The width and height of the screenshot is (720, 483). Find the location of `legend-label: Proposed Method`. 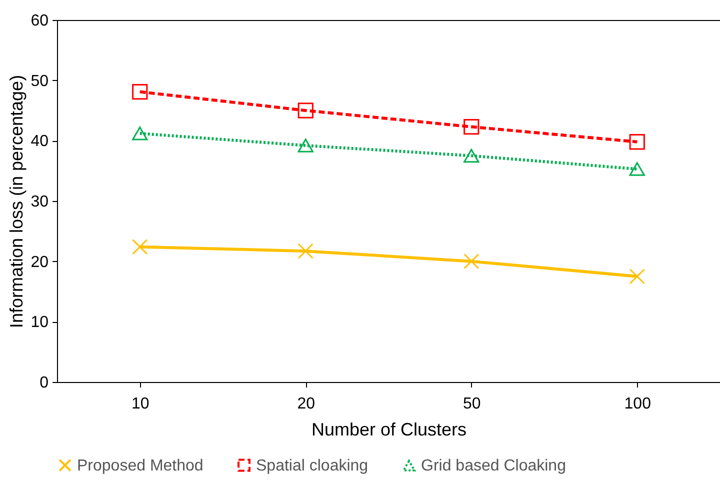

legend-label: Proposed Method is located at coordinates (140, 465).